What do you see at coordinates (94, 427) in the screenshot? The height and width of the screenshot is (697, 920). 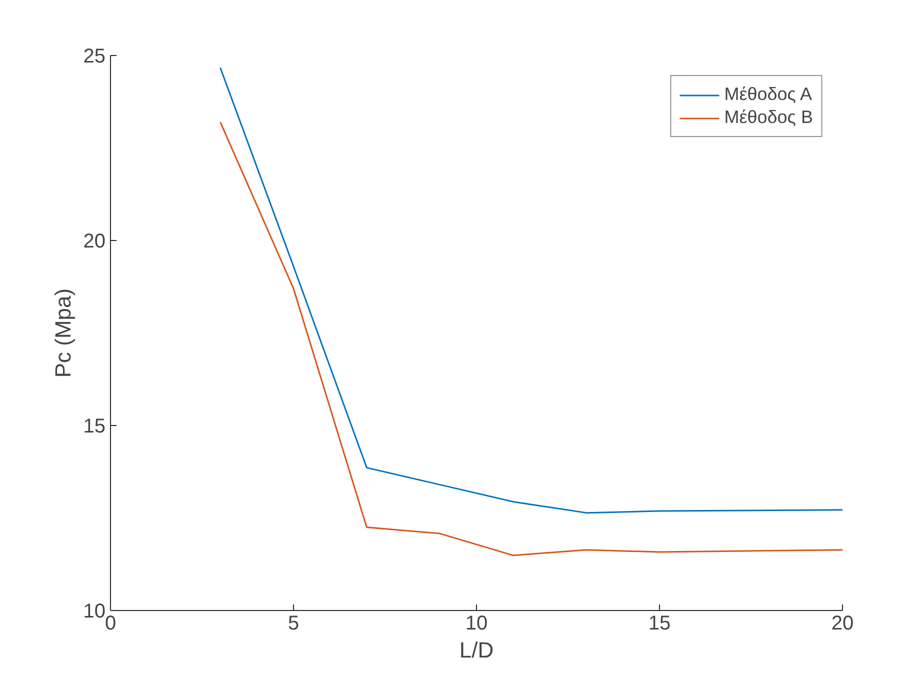 I see `y-tick-label: 15` at bounding box center [94, 427].